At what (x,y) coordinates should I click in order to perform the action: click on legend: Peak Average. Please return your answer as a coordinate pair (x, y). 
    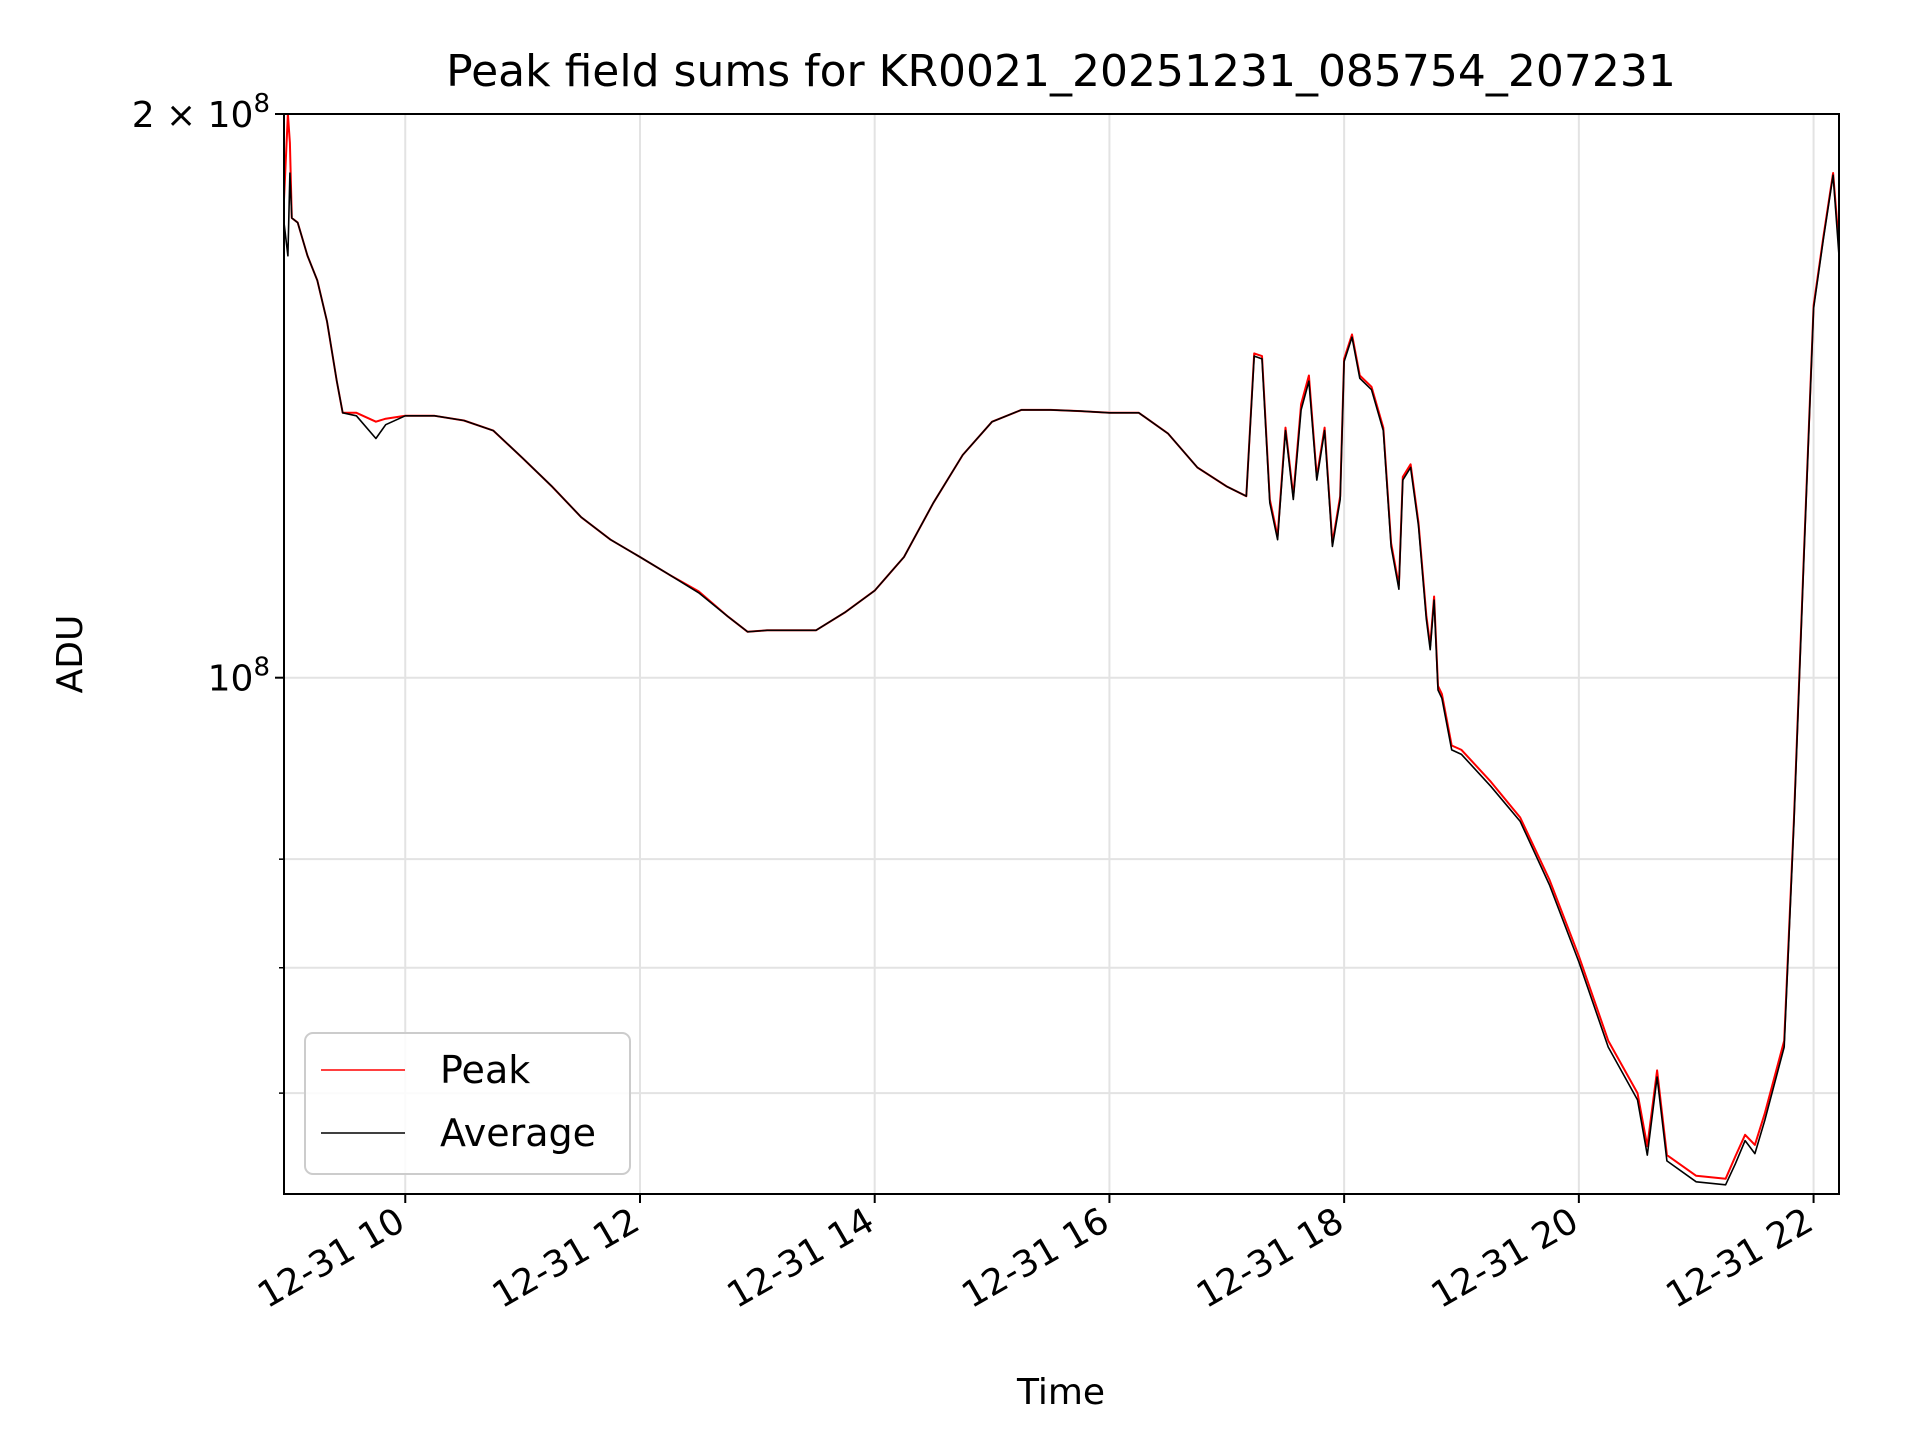
    Looking at the image, I should click on (467, 1103).